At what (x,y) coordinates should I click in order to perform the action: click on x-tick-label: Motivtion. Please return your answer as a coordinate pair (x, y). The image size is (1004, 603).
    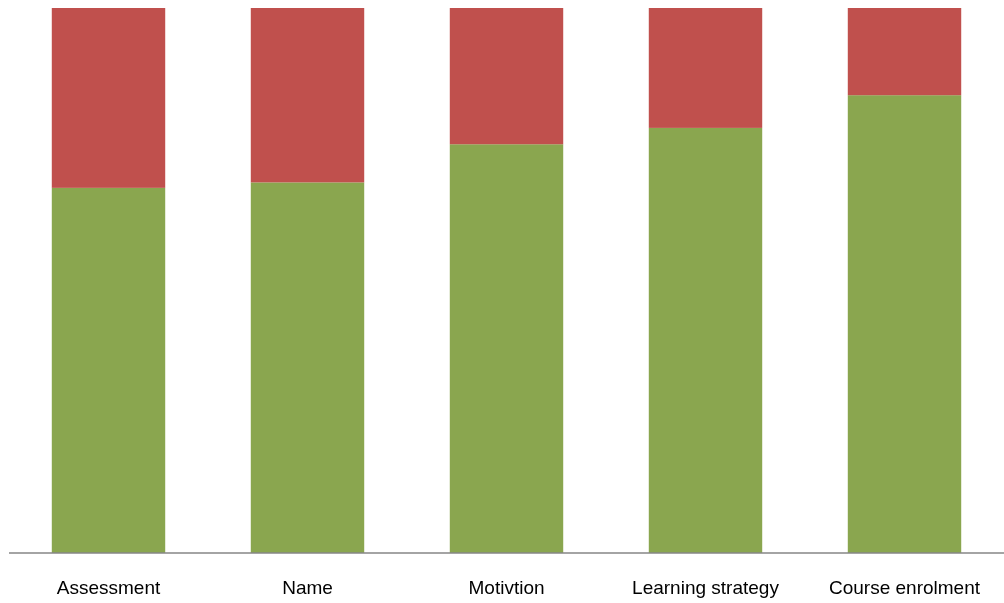
    Looking at the image, I should click on (506, 587).